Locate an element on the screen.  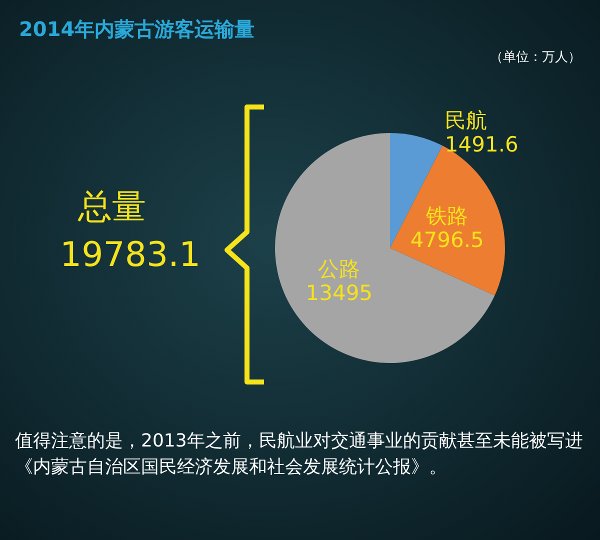
text: 19783.1 is located at coordinates (130, 255).